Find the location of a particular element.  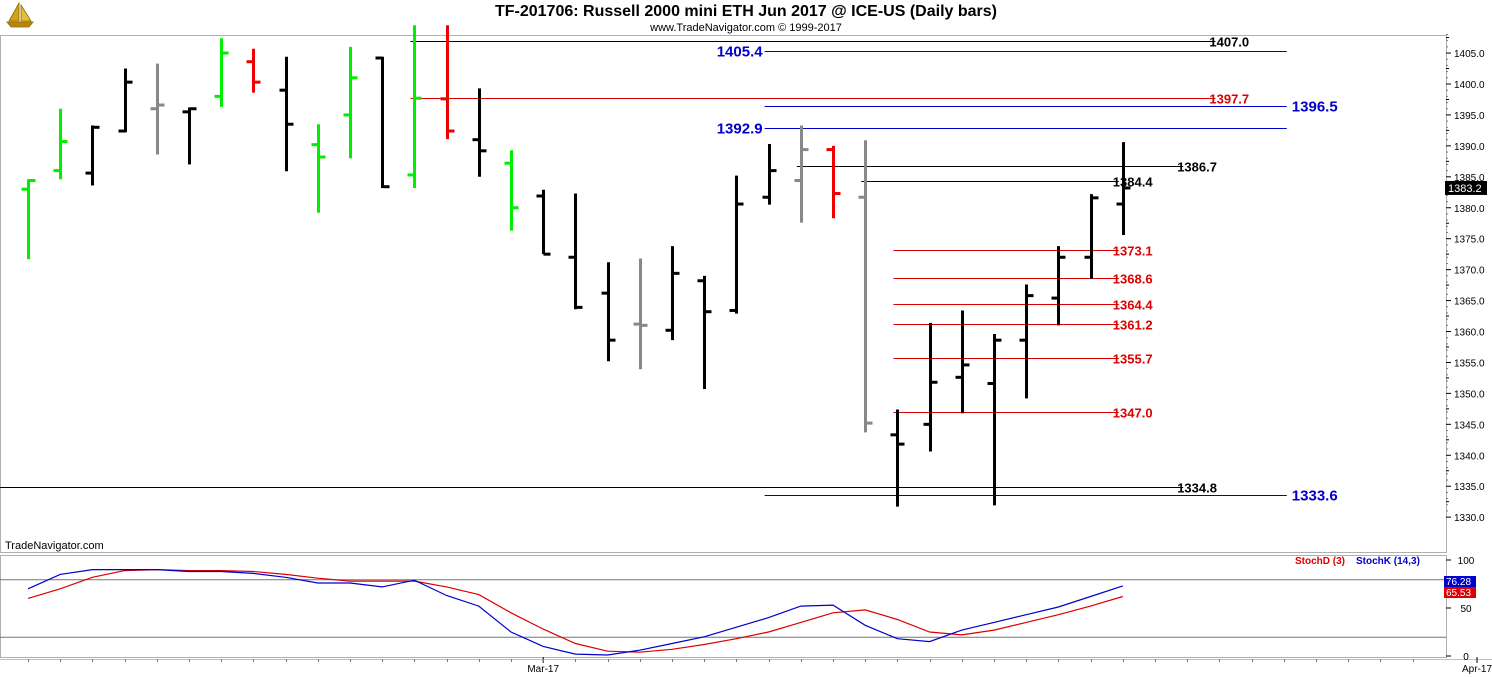

y-axis-tick-label: 1355.0 is located at coordinates (1469, 363).